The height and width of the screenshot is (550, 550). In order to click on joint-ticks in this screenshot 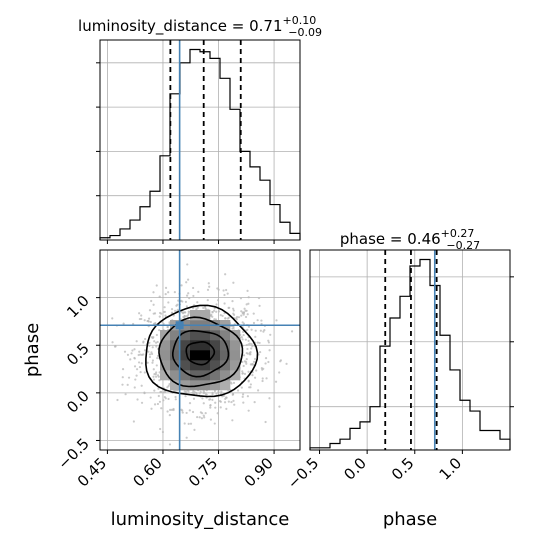, I will do `click(185, 375)`.